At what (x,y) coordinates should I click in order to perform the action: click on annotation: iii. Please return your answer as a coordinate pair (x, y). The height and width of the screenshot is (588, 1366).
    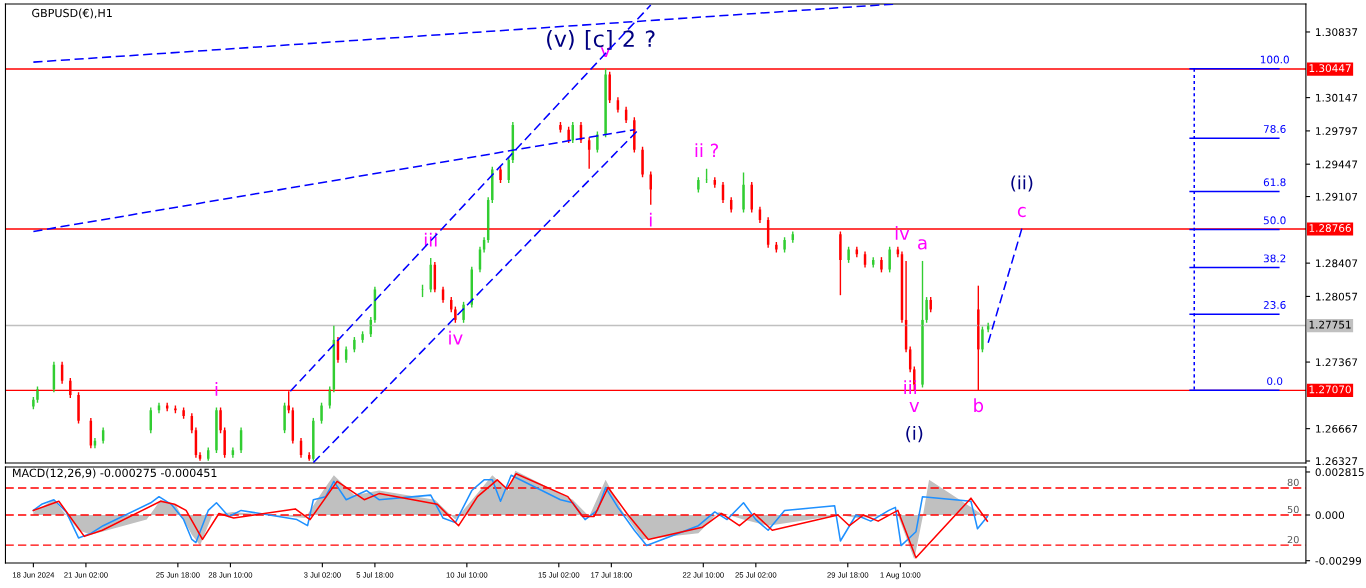
    Looking at the image, I should click on (430, 239).